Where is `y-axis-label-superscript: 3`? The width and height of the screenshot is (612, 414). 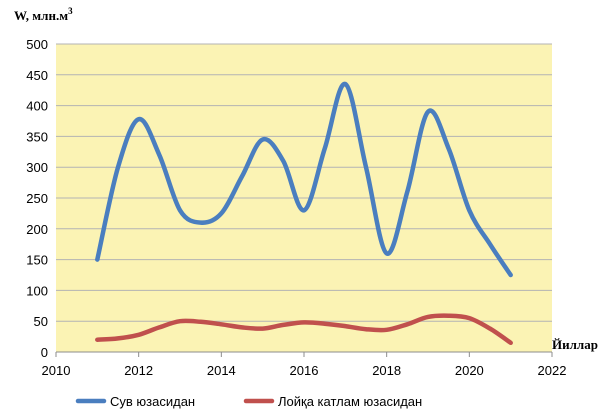
y-axis-label-superscript: 3 is located at coordinates (70, 11).